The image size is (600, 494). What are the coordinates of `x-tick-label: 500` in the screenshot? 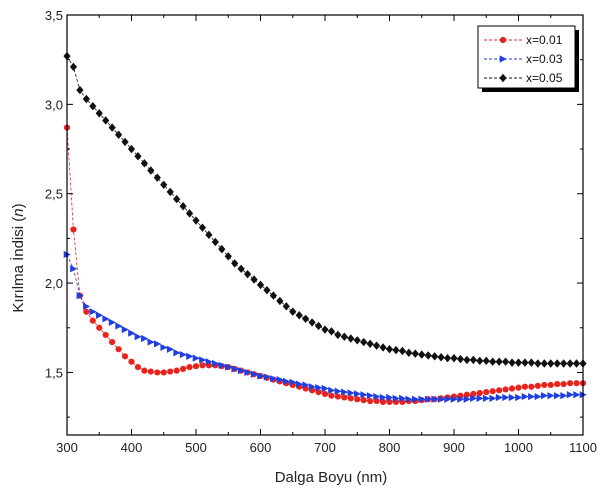 It's located at (196, 447).